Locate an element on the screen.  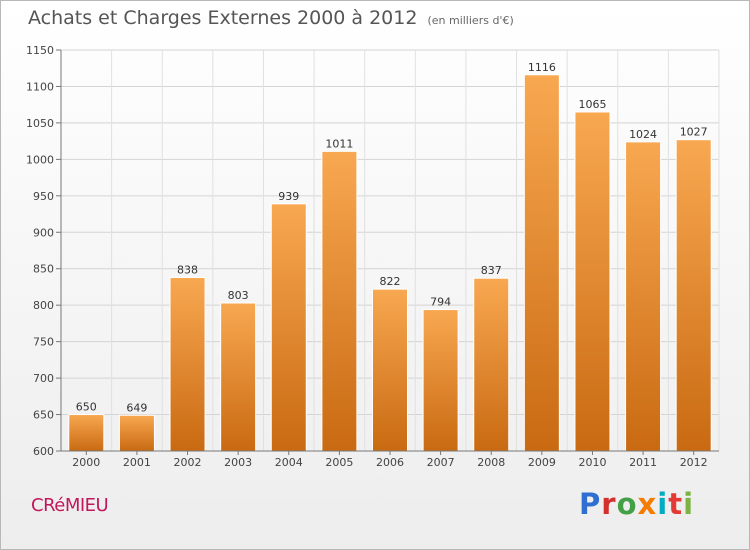
data-label: 838 is located at coordinates (187, 269).